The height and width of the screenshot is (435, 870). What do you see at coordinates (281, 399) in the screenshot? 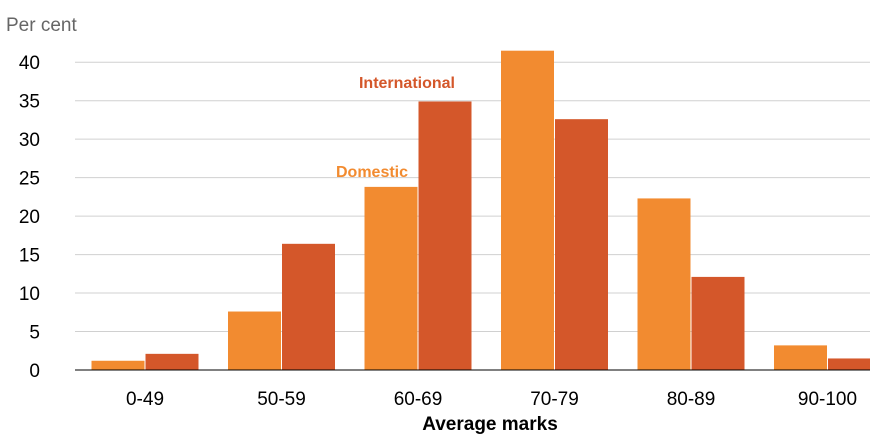
I see `x-tick-label: 50-59` at bounding box center [281, 399].